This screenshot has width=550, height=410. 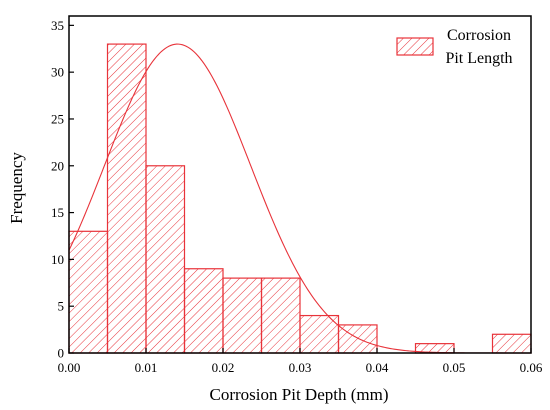 What do you see at coordinates (377, 367) in the screenshot?
I see `x-tick-label: 0.04` at bounding box center [377, 367].